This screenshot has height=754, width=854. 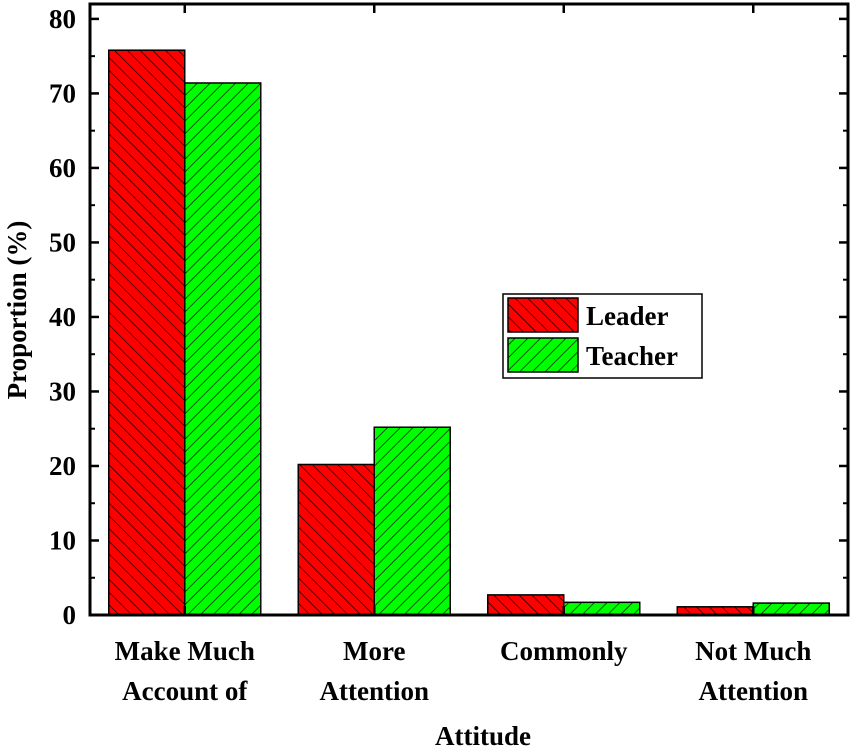 What do you see at coordinates (70, 615) in the screenshot?
I see `y-tick-label: 0` at bounding box center [70, 615].